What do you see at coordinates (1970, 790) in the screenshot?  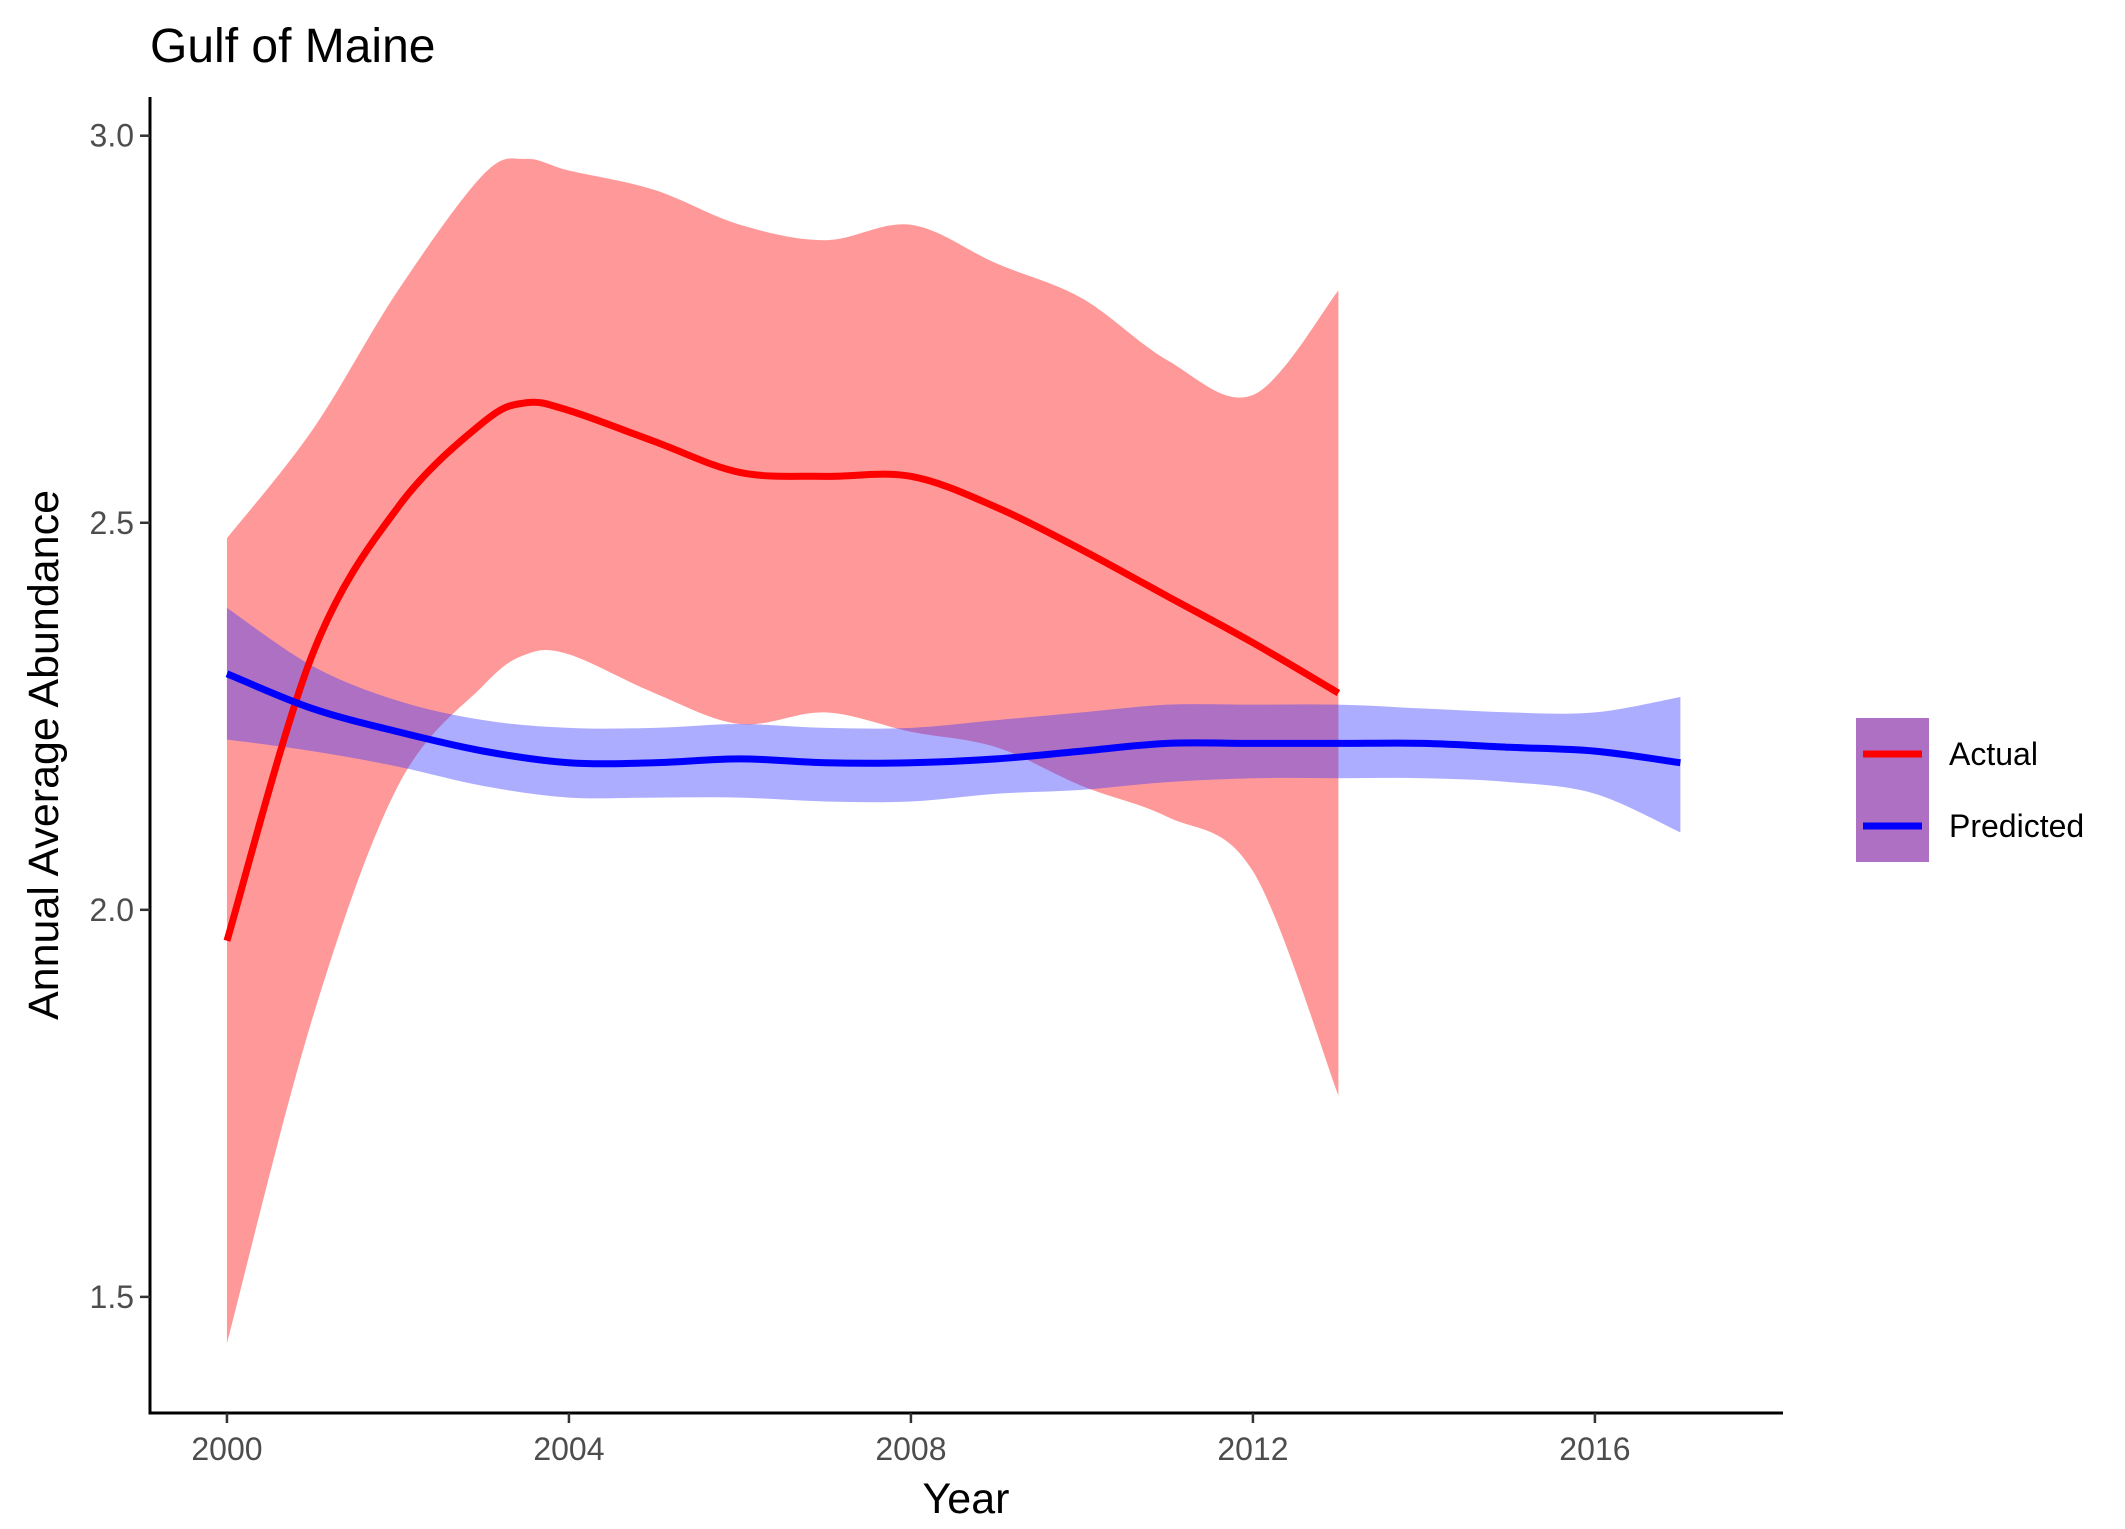 I see `legend: Actual Predicted` at bounding box center [1970, 790].